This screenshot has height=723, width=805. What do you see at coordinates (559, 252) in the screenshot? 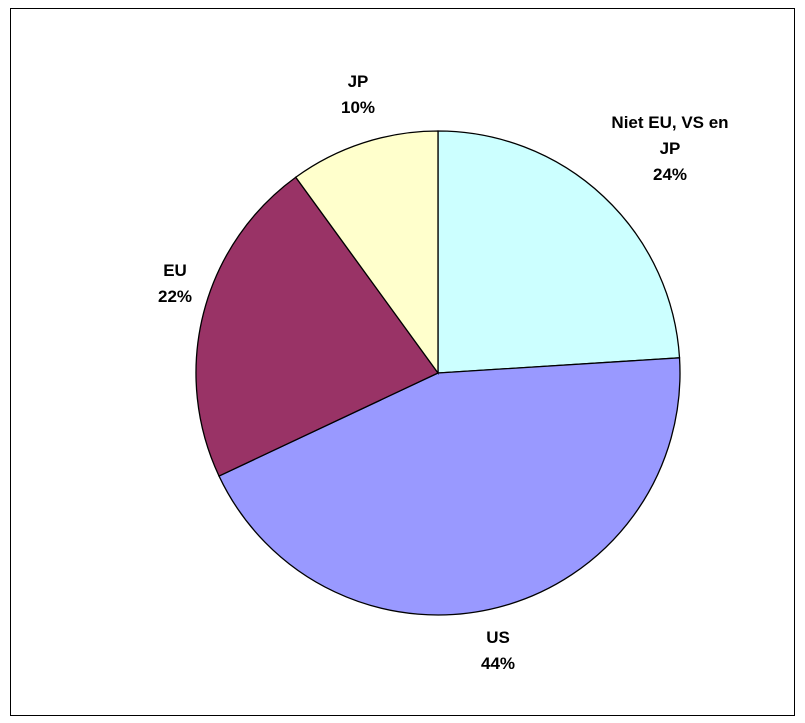
I see `pie-slice-niet-eu-vs-en-jp` at bounding box center [559, 252].